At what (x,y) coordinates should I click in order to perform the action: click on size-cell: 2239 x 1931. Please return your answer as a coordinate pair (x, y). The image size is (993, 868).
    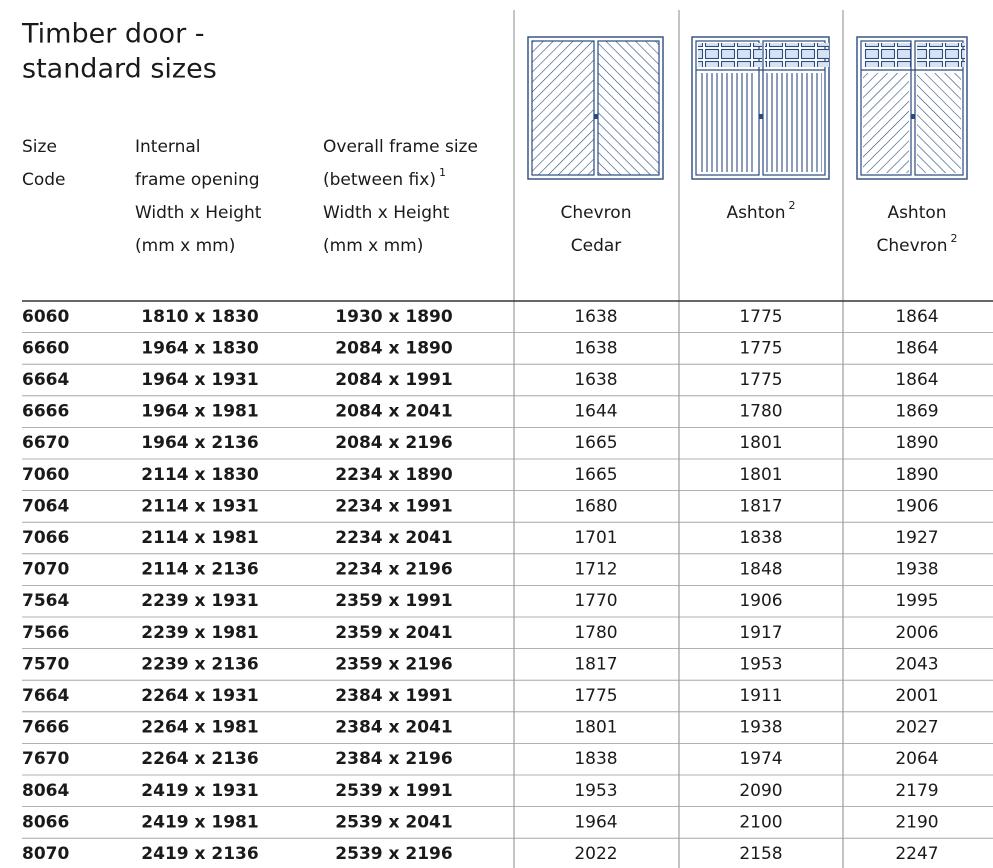
    Looking at the image, I should click on (199, 601).